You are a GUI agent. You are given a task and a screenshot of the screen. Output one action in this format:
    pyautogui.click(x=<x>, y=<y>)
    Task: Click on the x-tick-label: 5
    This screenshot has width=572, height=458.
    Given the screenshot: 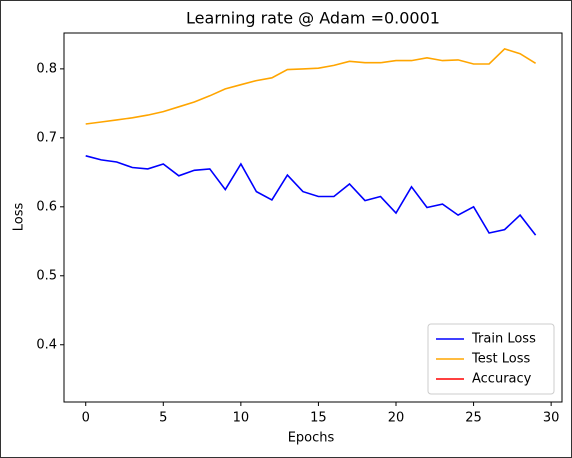 What is the action you would take?
    pyautogui.click(x=163, y=418)
    